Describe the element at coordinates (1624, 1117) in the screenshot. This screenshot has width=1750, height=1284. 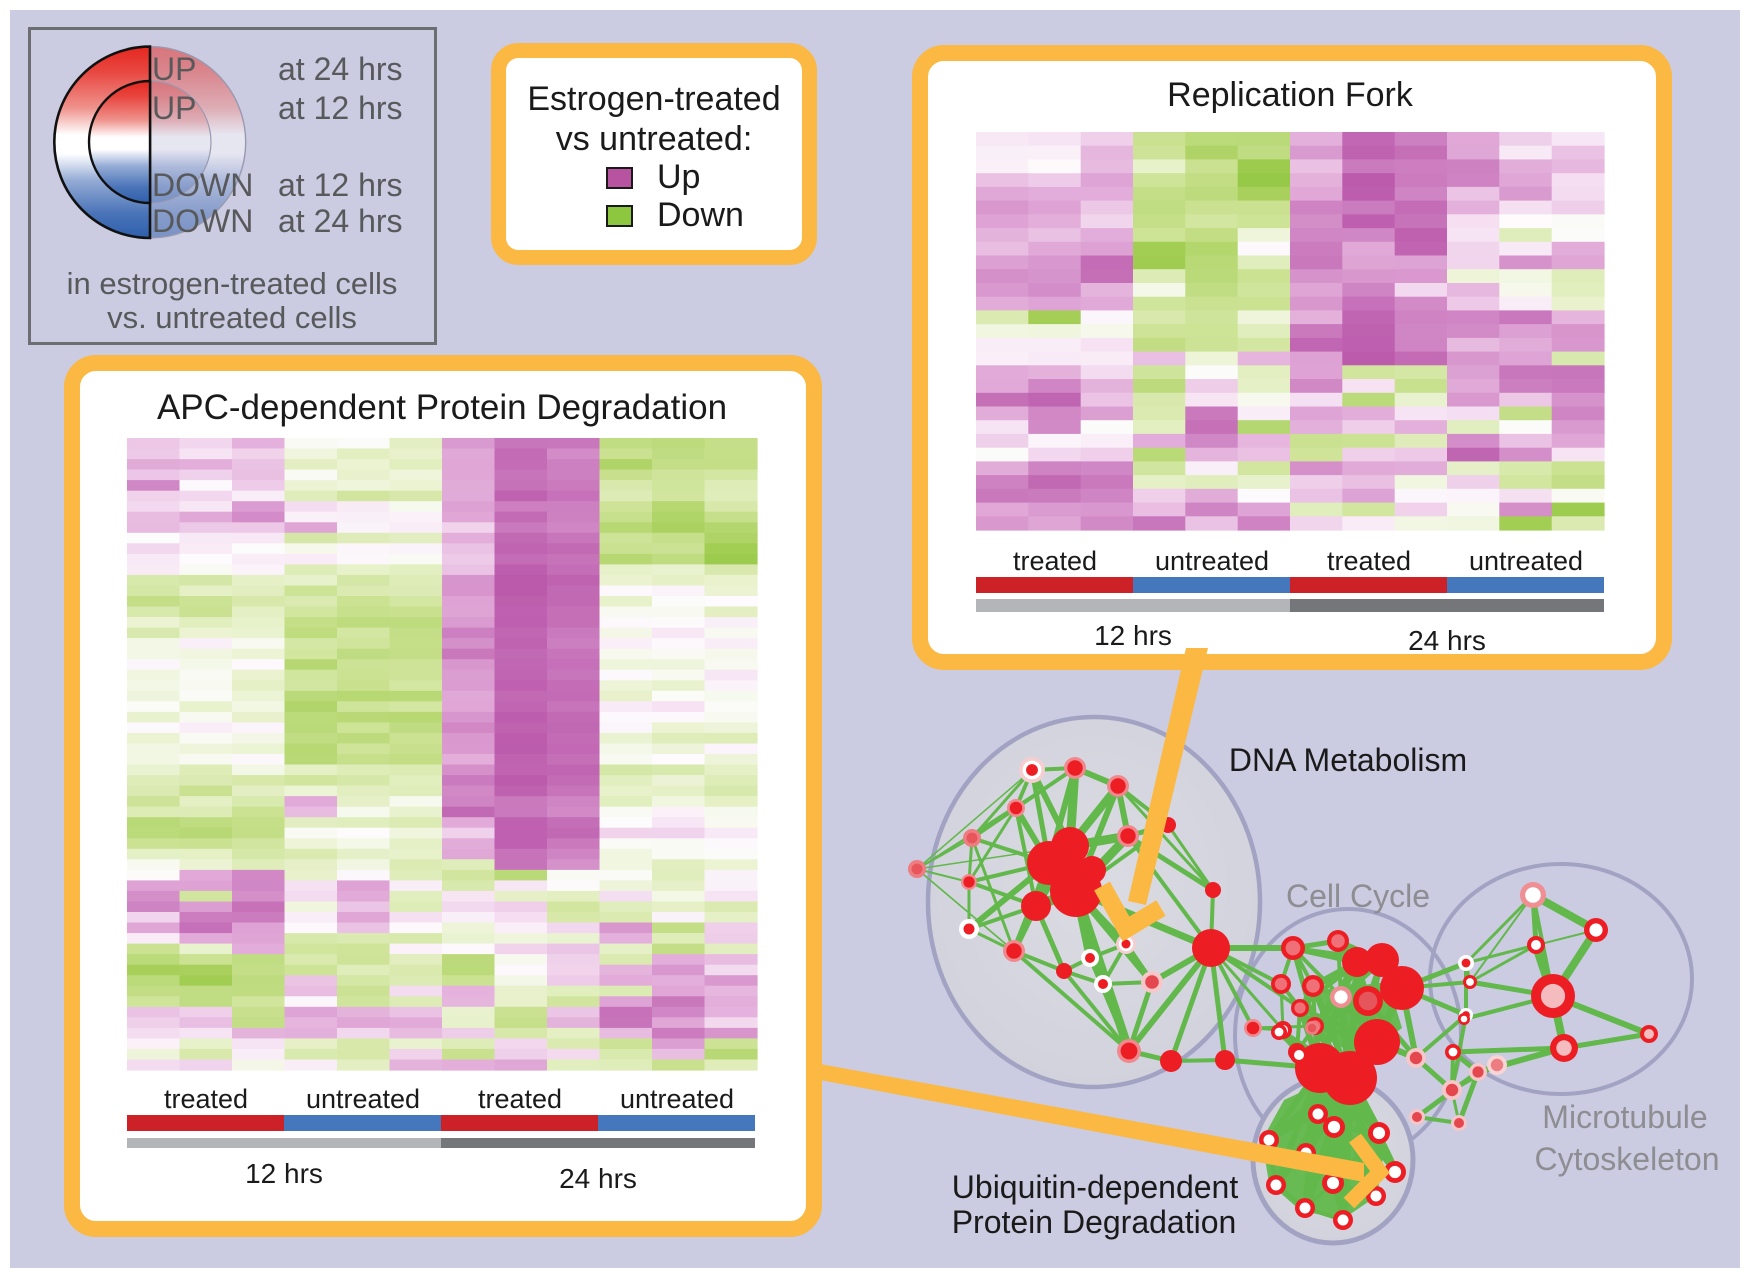
I see `svg-text: Microtubule` at that location.